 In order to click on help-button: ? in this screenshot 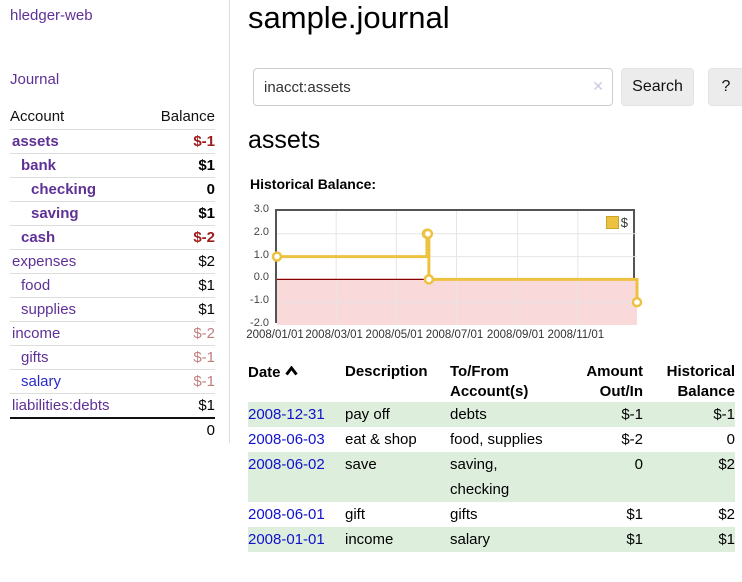, I will do `click(725, 87)`.